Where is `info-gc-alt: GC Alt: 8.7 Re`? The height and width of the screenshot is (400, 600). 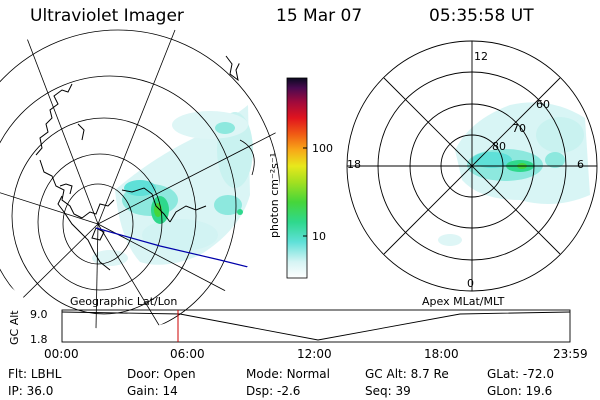 info-gc-alt: GC Alt: 8.7 Re is located at coordinates (407, 374).